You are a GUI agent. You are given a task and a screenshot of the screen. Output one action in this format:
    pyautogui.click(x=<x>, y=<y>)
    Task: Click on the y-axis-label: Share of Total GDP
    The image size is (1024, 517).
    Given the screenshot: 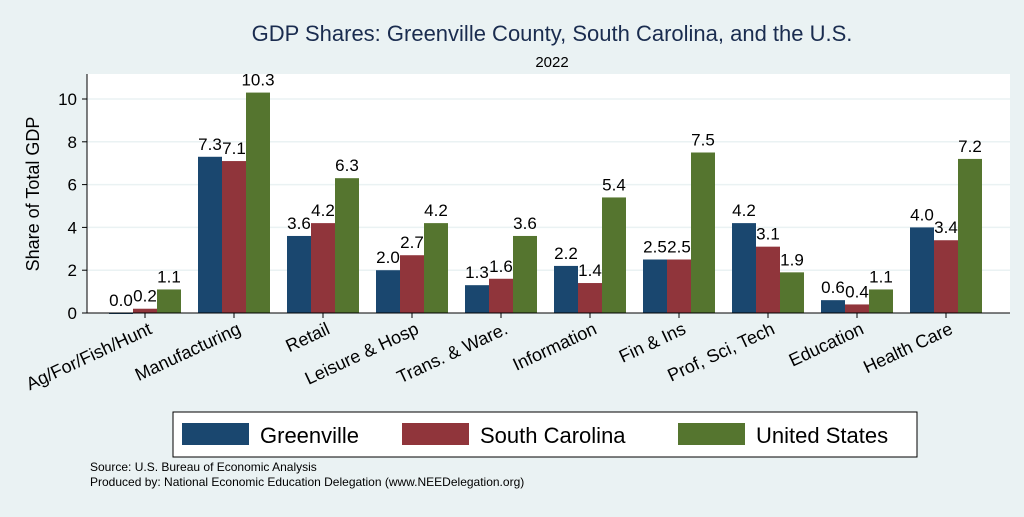 What is the action you would take?
    pyautogui.click(x=33, y=194)
    